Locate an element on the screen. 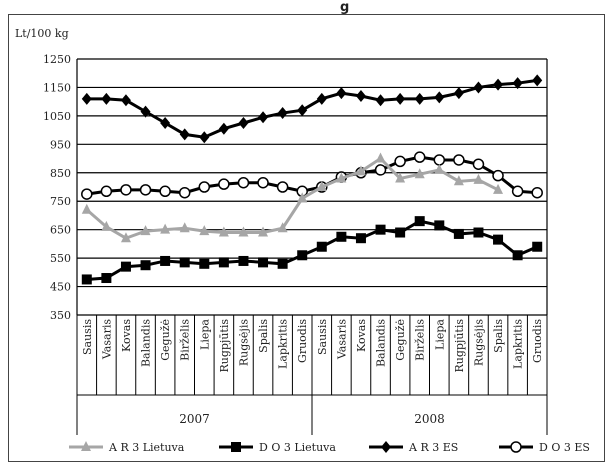 Image resolution: width=613 pixels, height=468 pixels. chart-title-fragment: g is located at coordinates (345, 7).